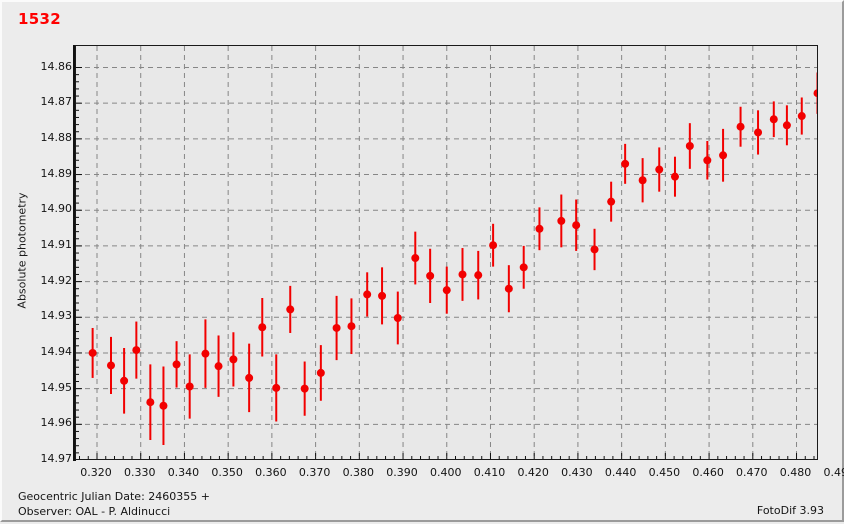 This screenshot has width=844, height=524. I want to click on x-tick-label: 0.480, so click(795, 472).